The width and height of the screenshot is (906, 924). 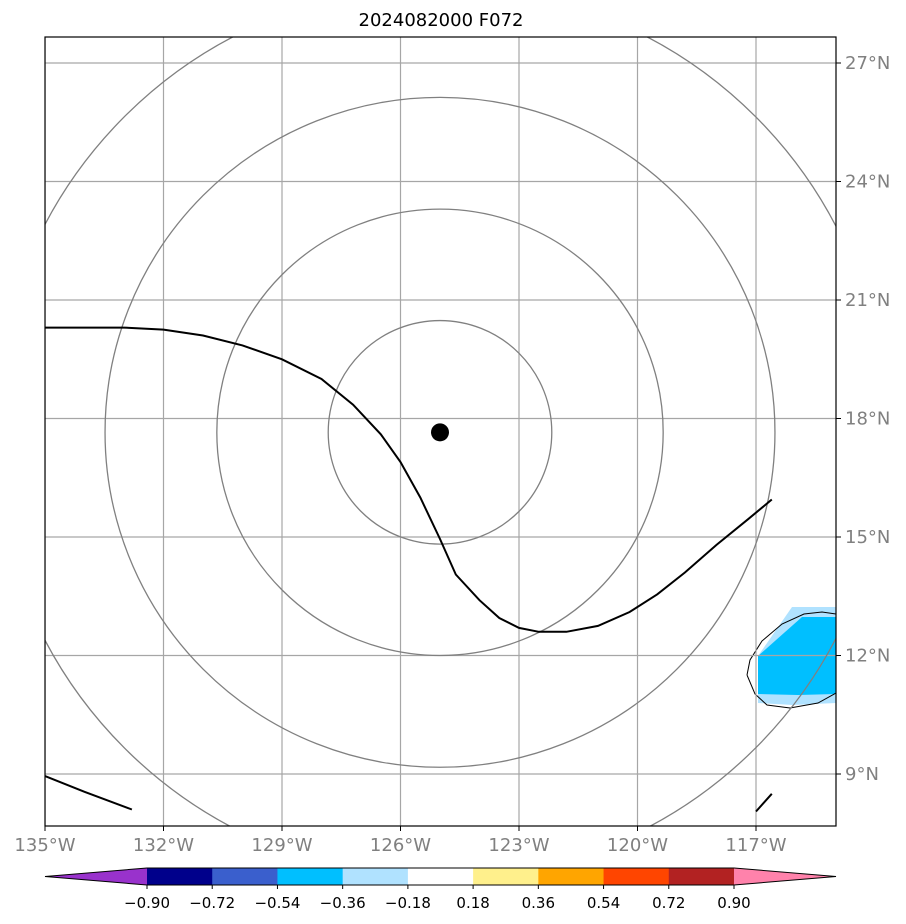 I want to click on colorbar-tick-label-7: 0.54, so click(x=603, y=903).